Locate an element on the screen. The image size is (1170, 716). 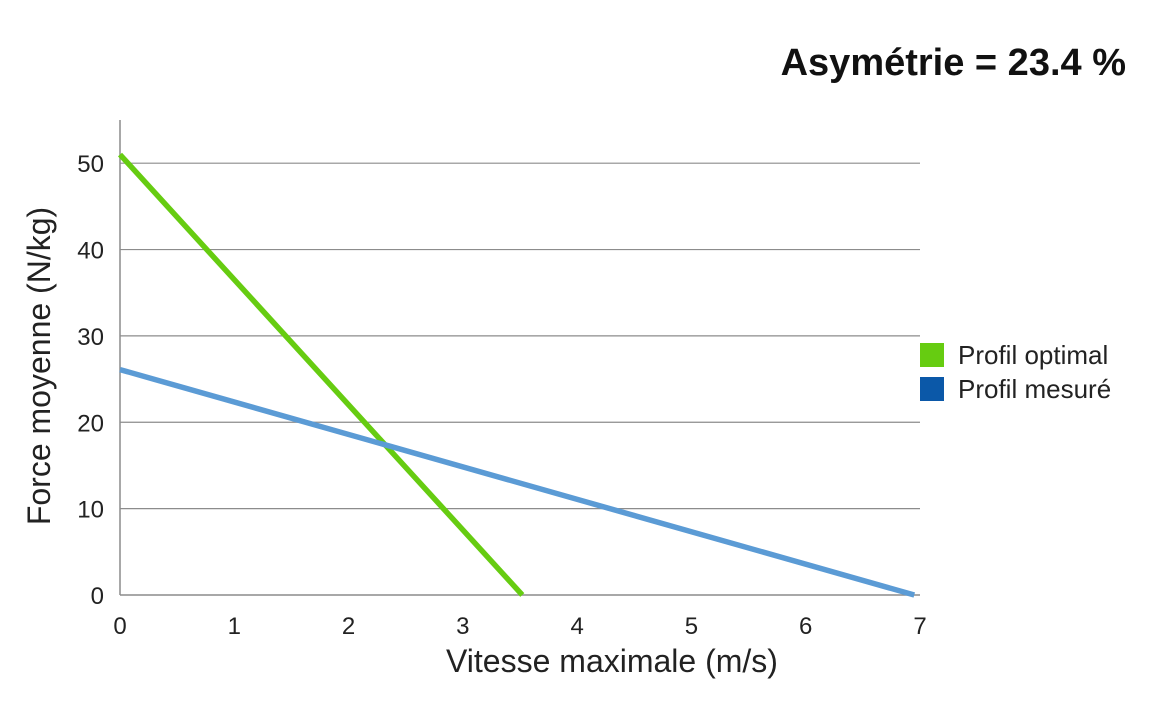
x-tick-labels: 0 1 2 3 4 5 6 7 is located at coordinates (519, 626).